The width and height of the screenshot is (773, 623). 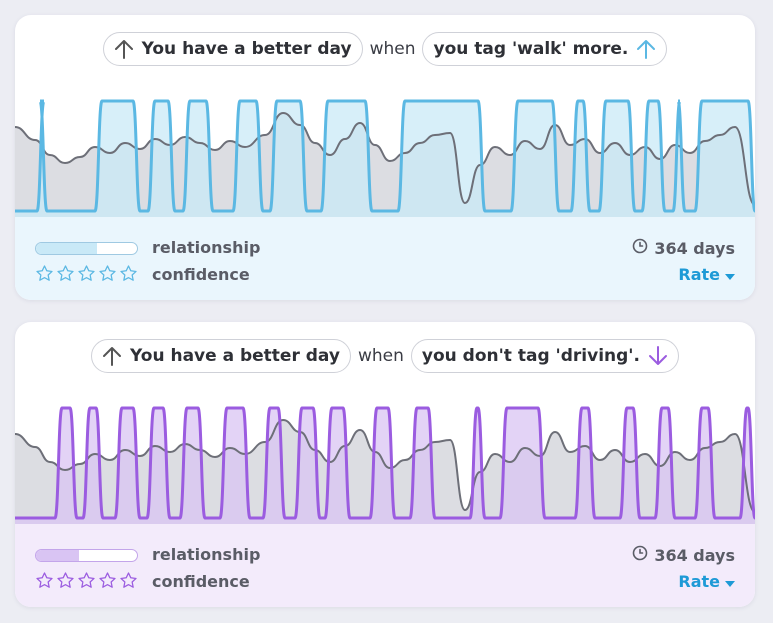 I want to click on behavior-text: you tag 'walk' more., so click(x=531, y=49).